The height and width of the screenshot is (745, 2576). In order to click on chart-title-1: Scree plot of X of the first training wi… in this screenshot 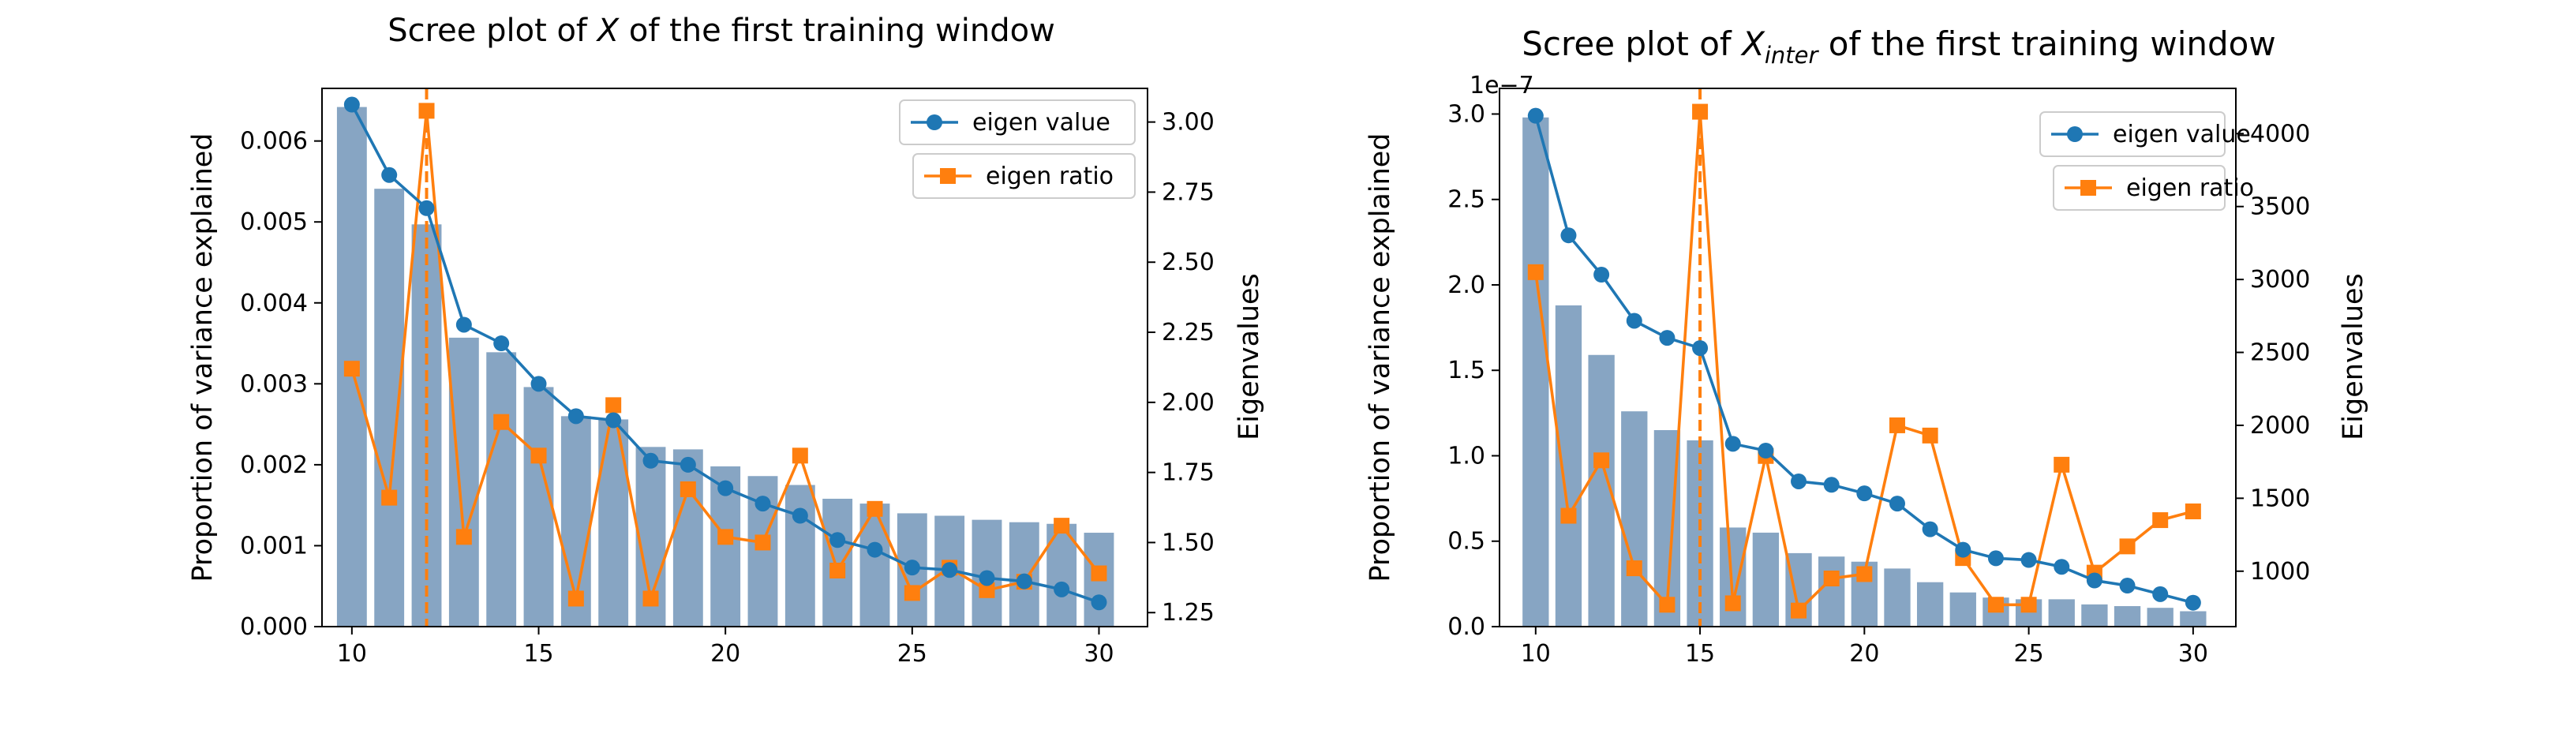, I will do `click(721, 31)`.